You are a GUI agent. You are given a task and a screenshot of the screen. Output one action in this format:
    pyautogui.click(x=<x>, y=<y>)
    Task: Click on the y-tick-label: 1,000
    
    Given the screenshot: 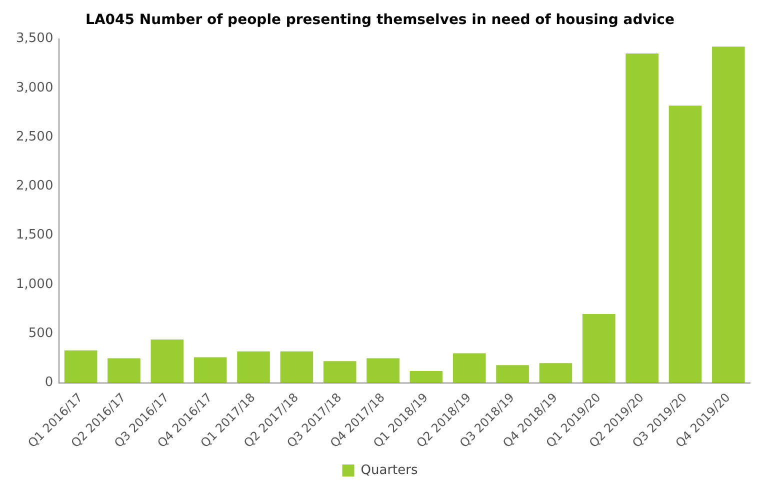 What is the action you would take?
    pyautogui.click(x=35, y=284)
    